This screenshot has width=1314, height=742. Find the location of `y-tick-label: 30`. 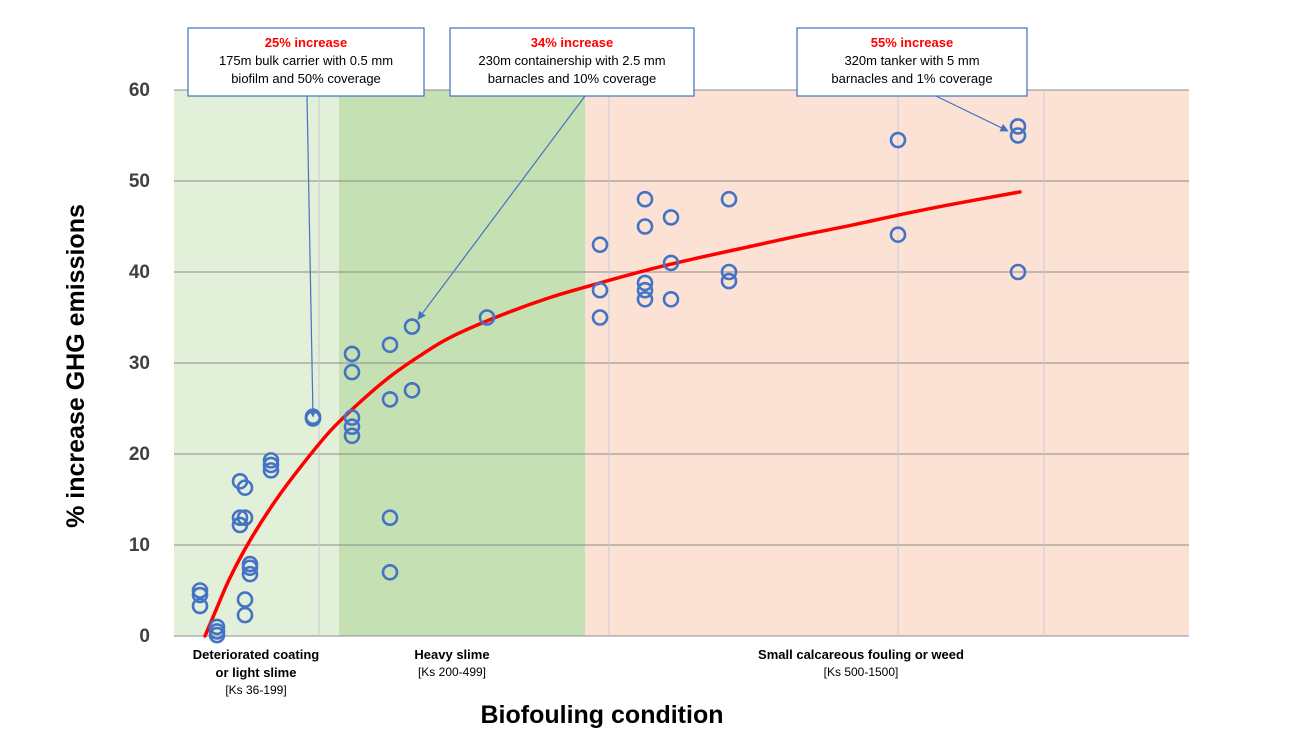

y-tick-label: 30 is located at coordinates (139, 363).